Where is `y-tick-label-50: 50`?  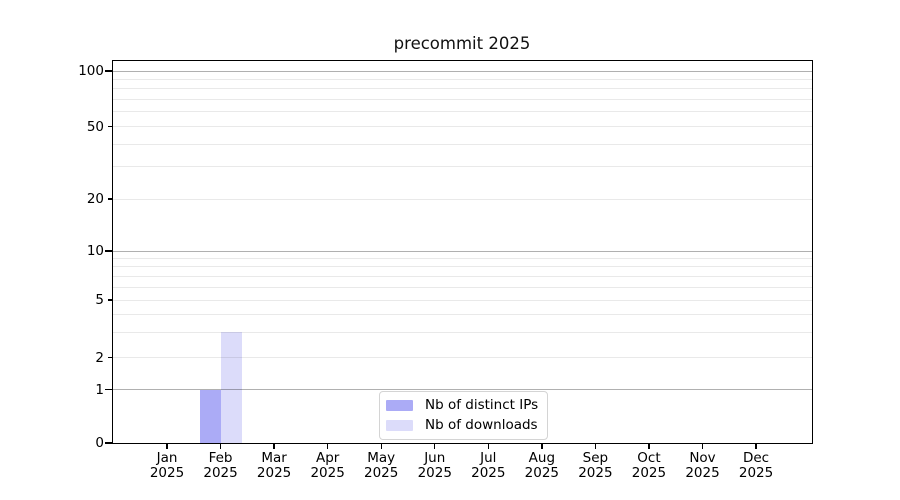 y-tick-label-50: 50 is located at coordinates (95, 126).